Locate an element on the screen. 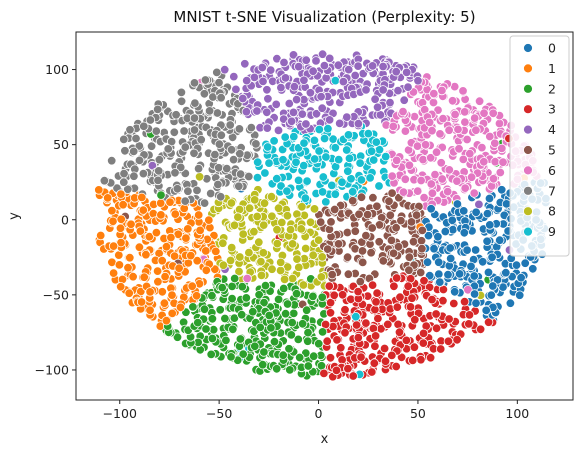 This screenshot has width=583, height=455. y-tick-label: 100 is located at coordinates (57, 69).